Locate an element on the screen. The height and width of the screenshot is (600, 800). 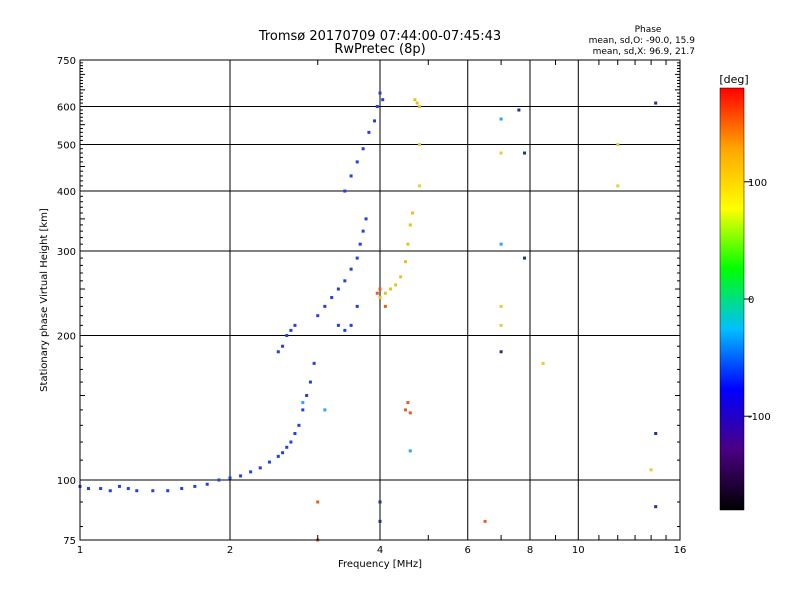
y-tick-label: 75 is located at coordinates (69, 541).